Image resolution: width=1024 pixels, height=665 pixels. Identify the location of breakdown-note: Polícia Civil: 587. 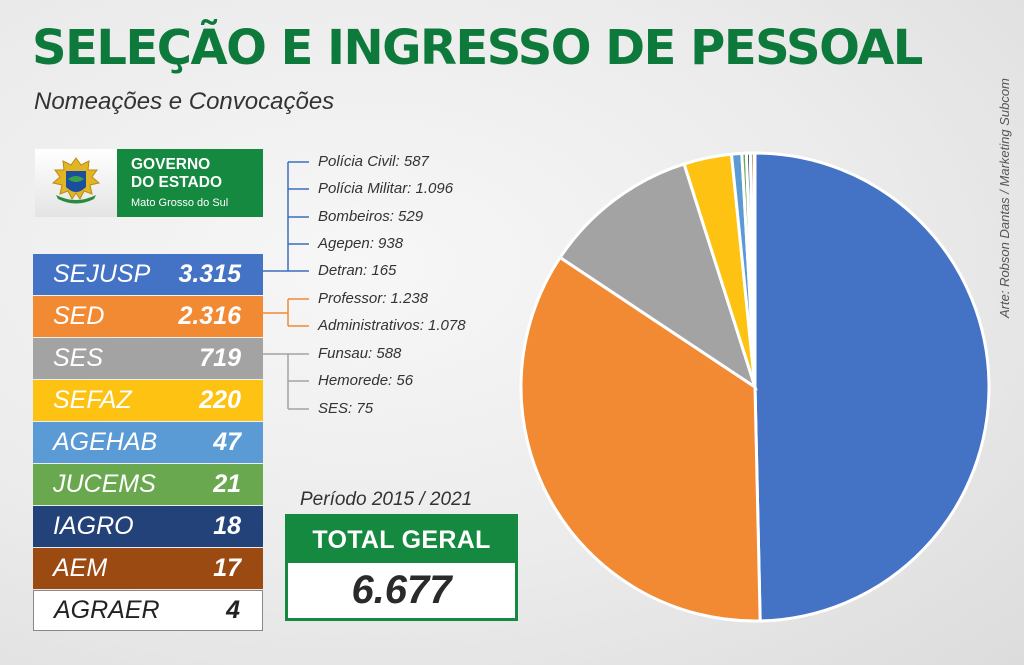
(373, 161).